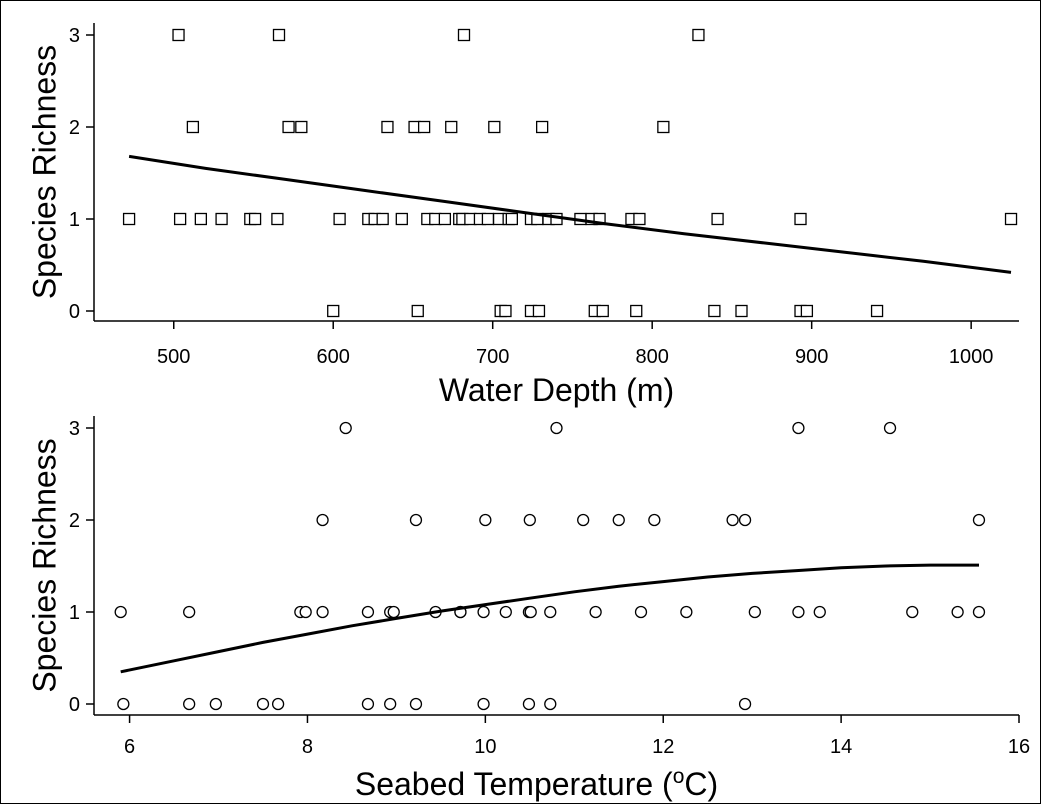 This screenshot has height=805, width=1041. What do you see at coordinates (485, 747) in the screenshot?
I see `x-tick-label: 10` at bounding box center [485, 747].